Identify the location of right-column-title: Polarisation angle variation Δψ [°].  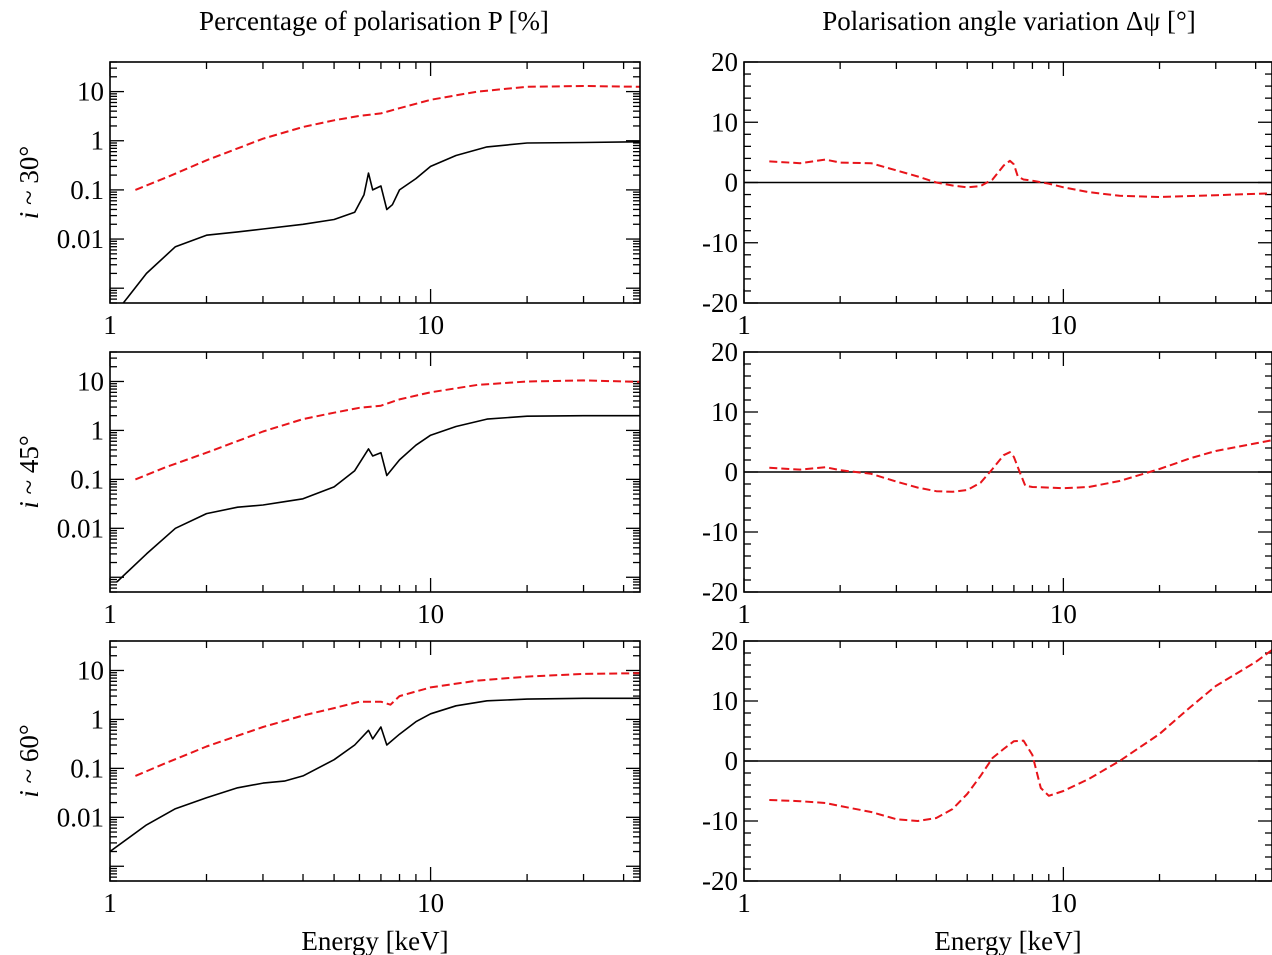
(1008, 21).